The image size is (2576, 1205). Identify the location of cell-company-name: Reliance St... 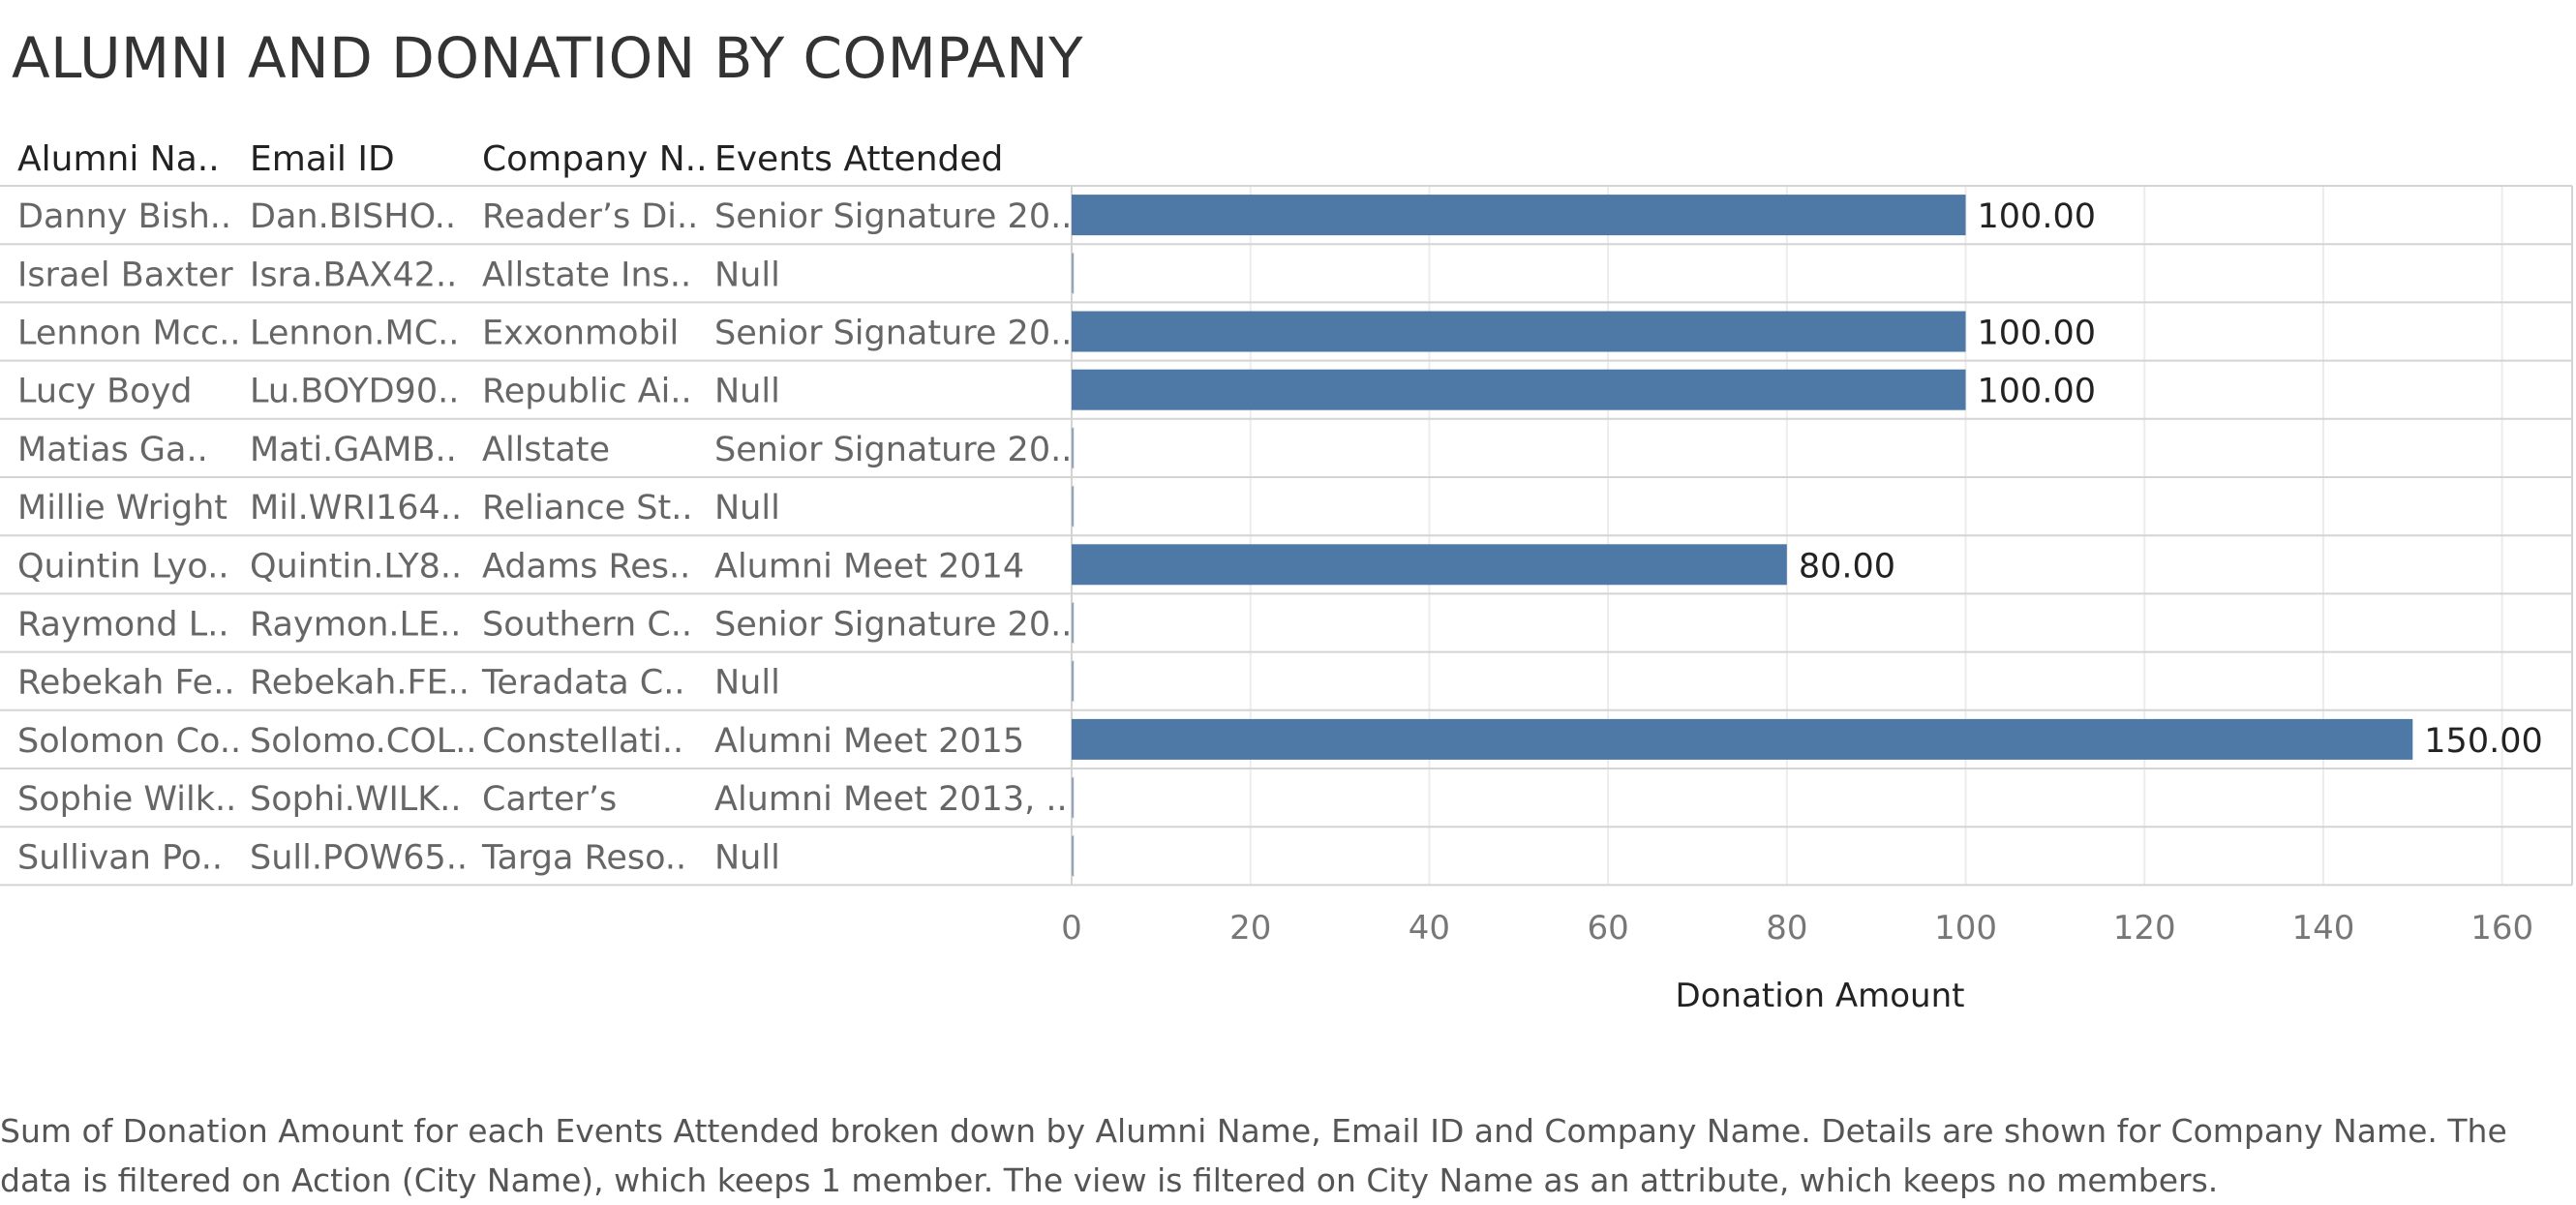
(587, 508).